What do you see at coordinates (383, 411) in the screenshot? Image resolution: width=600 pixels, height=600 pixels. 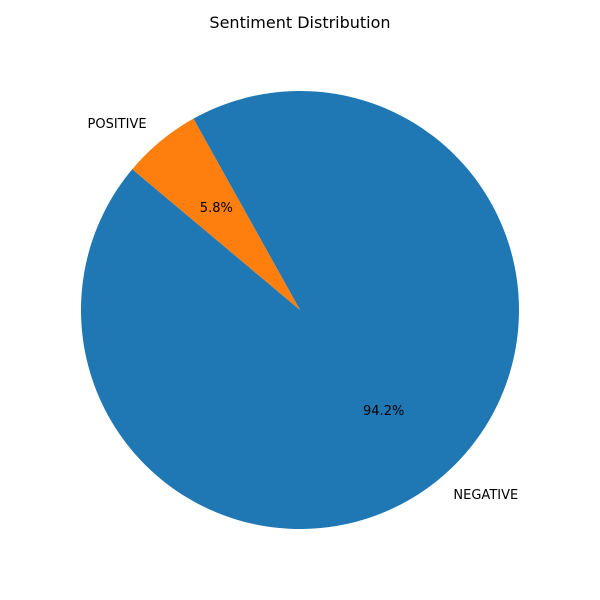 I see `slice-percent-negative: 94.2%` at bounding box center [383, 411].